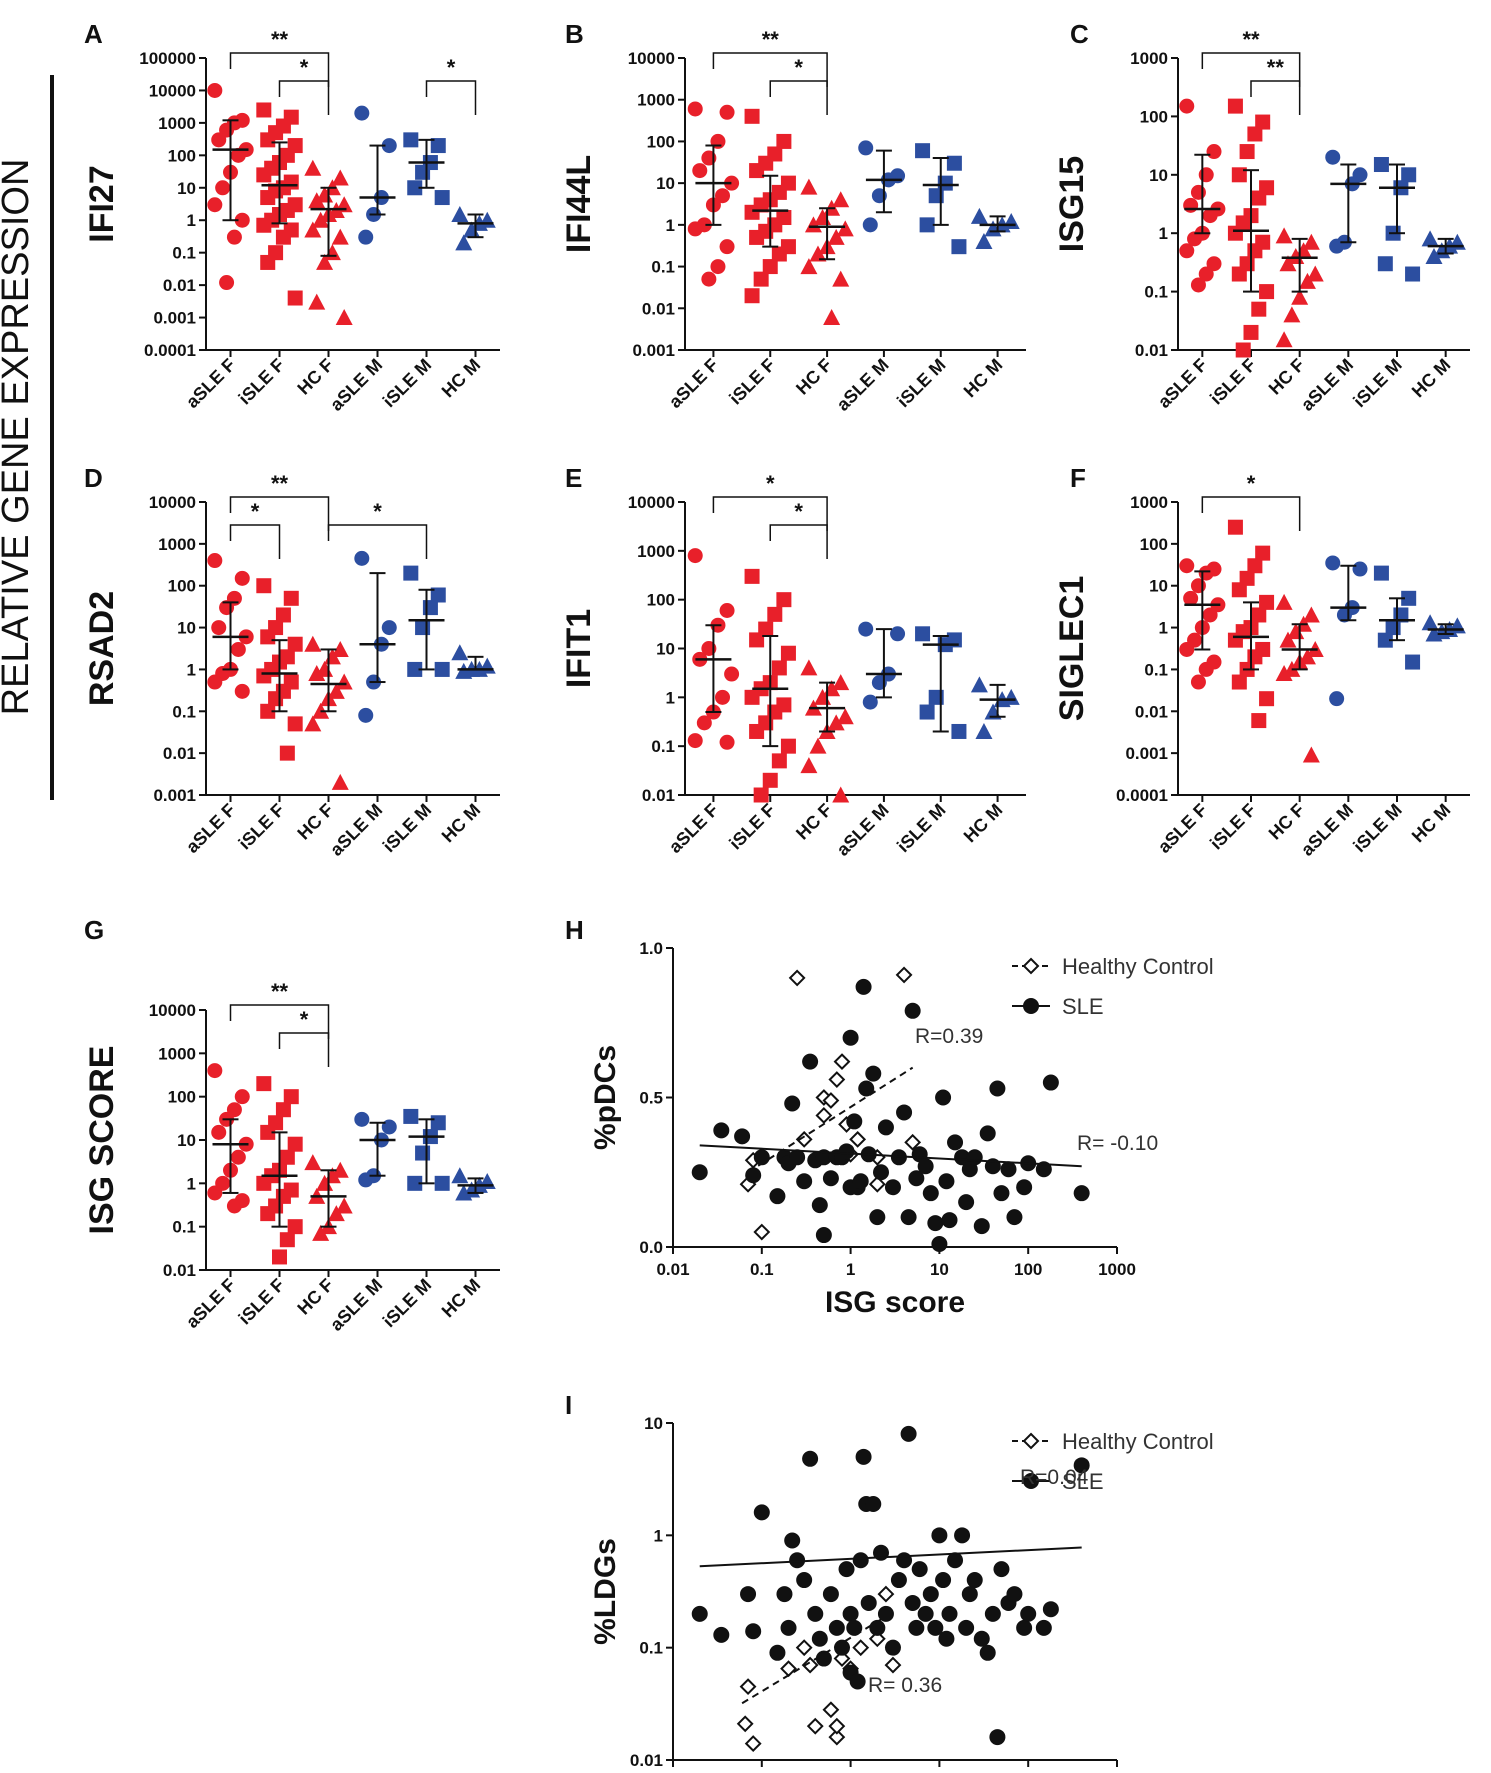 The height and width of the screenshot is (1773, 1491). What do you see at coordinates (1117, 1269) in the screenshot?
I see `x-tick-label: 1000` at bounding box center [1117, 1269].